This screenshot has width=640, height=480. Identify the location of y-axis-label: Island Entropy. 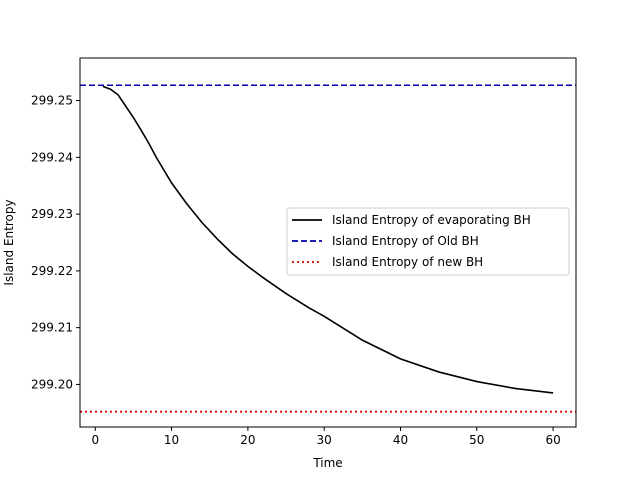
(9, 242).